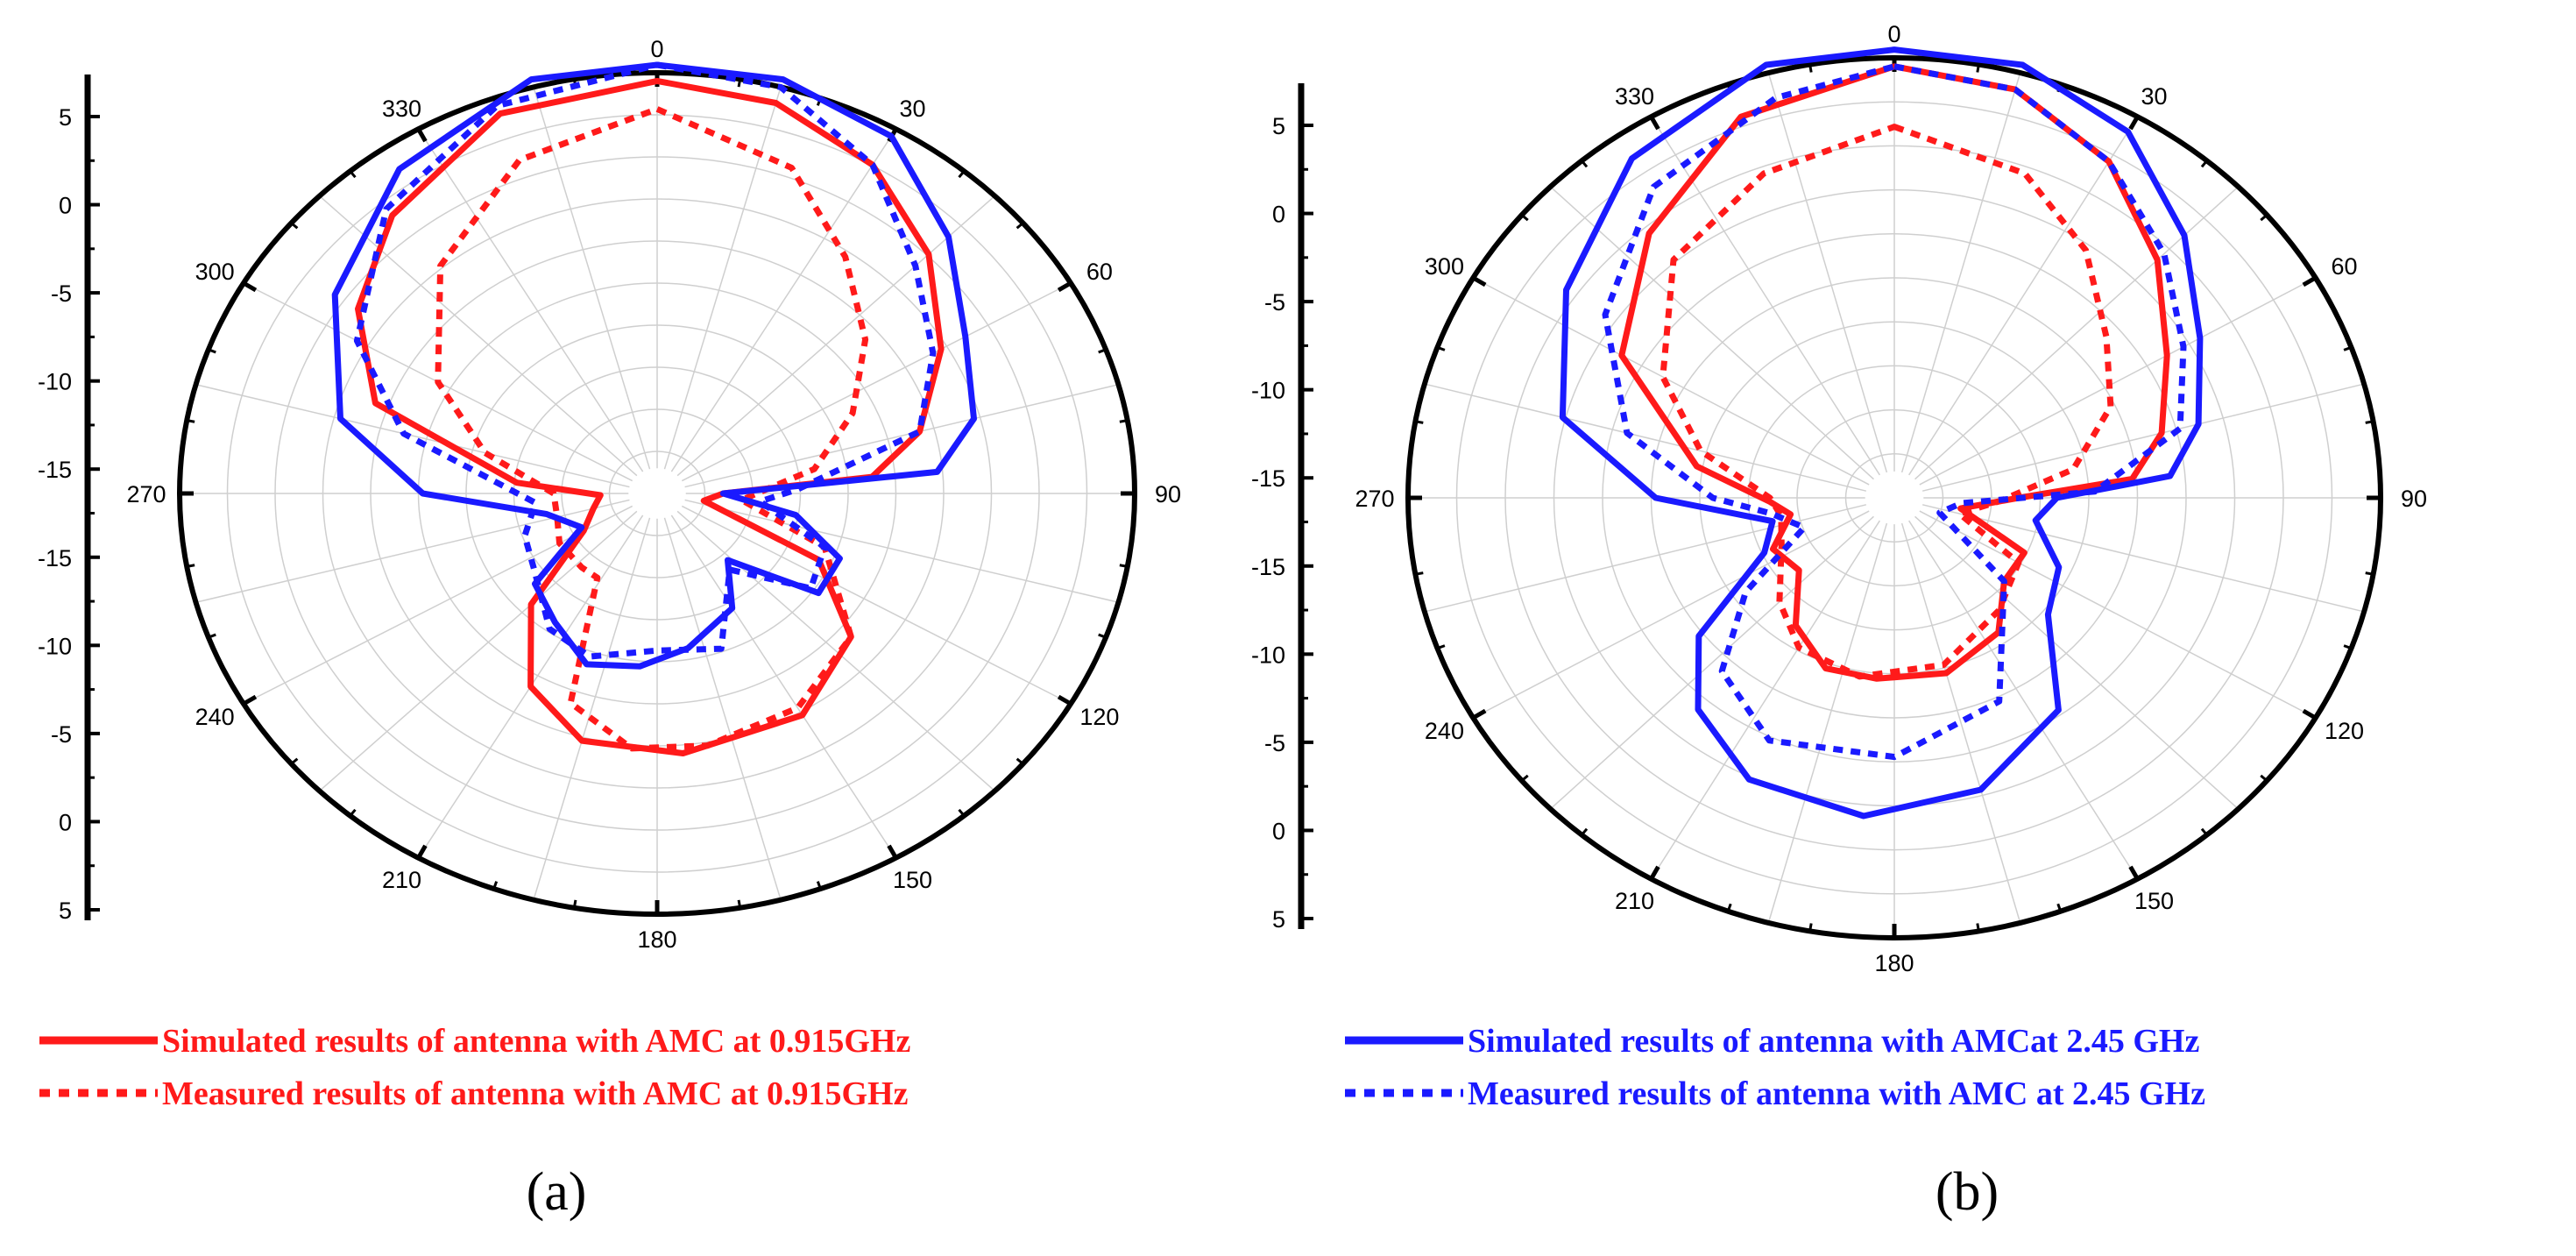 The width and height of the screenshot is (2576, 1256). What do you see at coordinates (2154, 96) in the screenshot?
I see `angle-tick-label: 30` at bounding box center [2154, 96].